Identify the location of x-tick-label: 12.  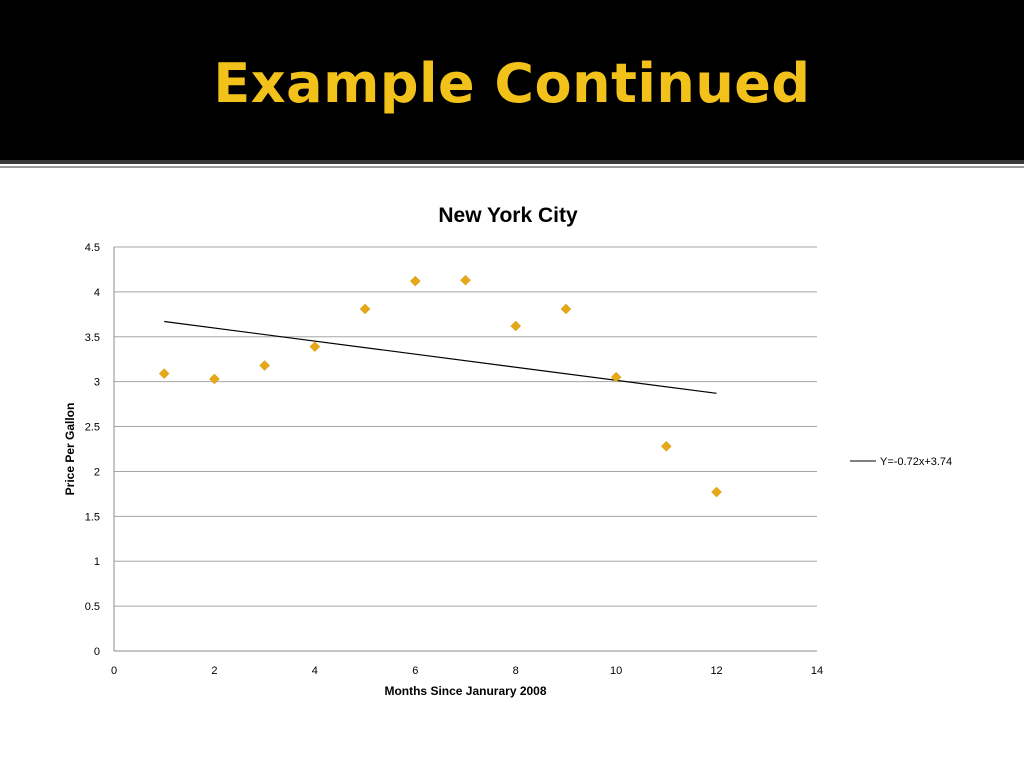
(716, 671).